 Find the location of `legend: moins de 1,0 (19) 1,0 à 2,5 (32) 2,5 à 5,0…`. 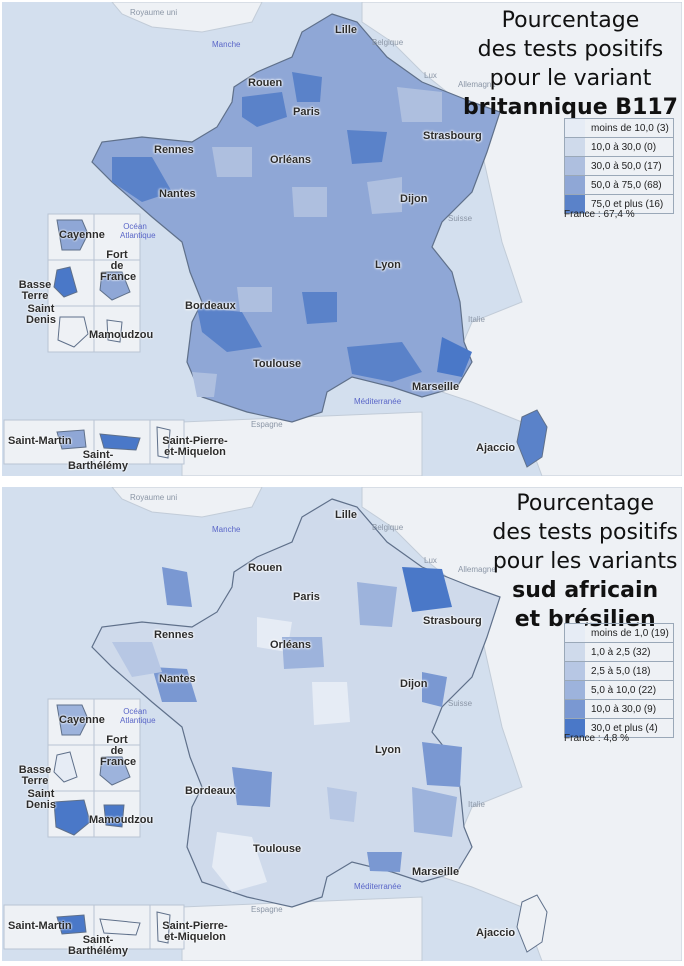

legend: moins de 1,0 (19) 1,0 à 2,5 (32) 2,5 à 5,0… is located at coordinates (619, 680).